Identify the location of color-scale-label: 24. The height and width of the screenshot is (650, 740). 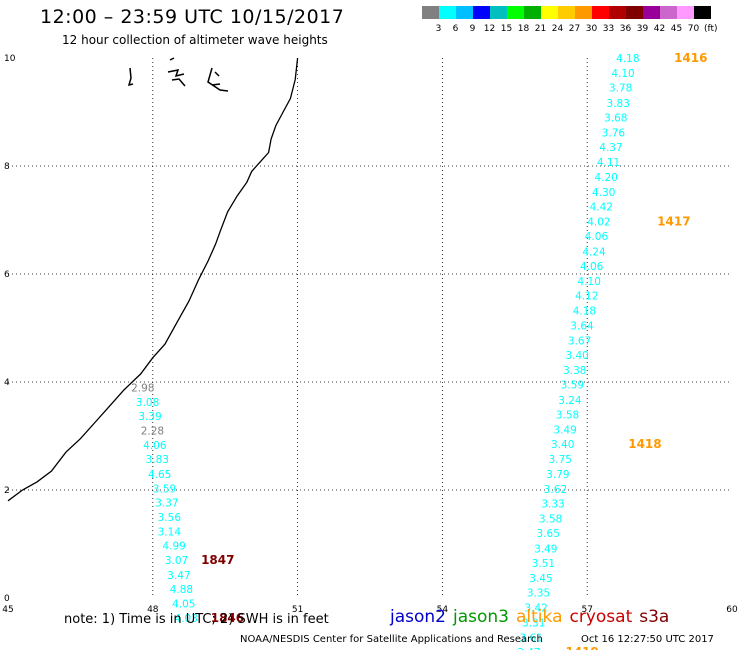
(557, 29).